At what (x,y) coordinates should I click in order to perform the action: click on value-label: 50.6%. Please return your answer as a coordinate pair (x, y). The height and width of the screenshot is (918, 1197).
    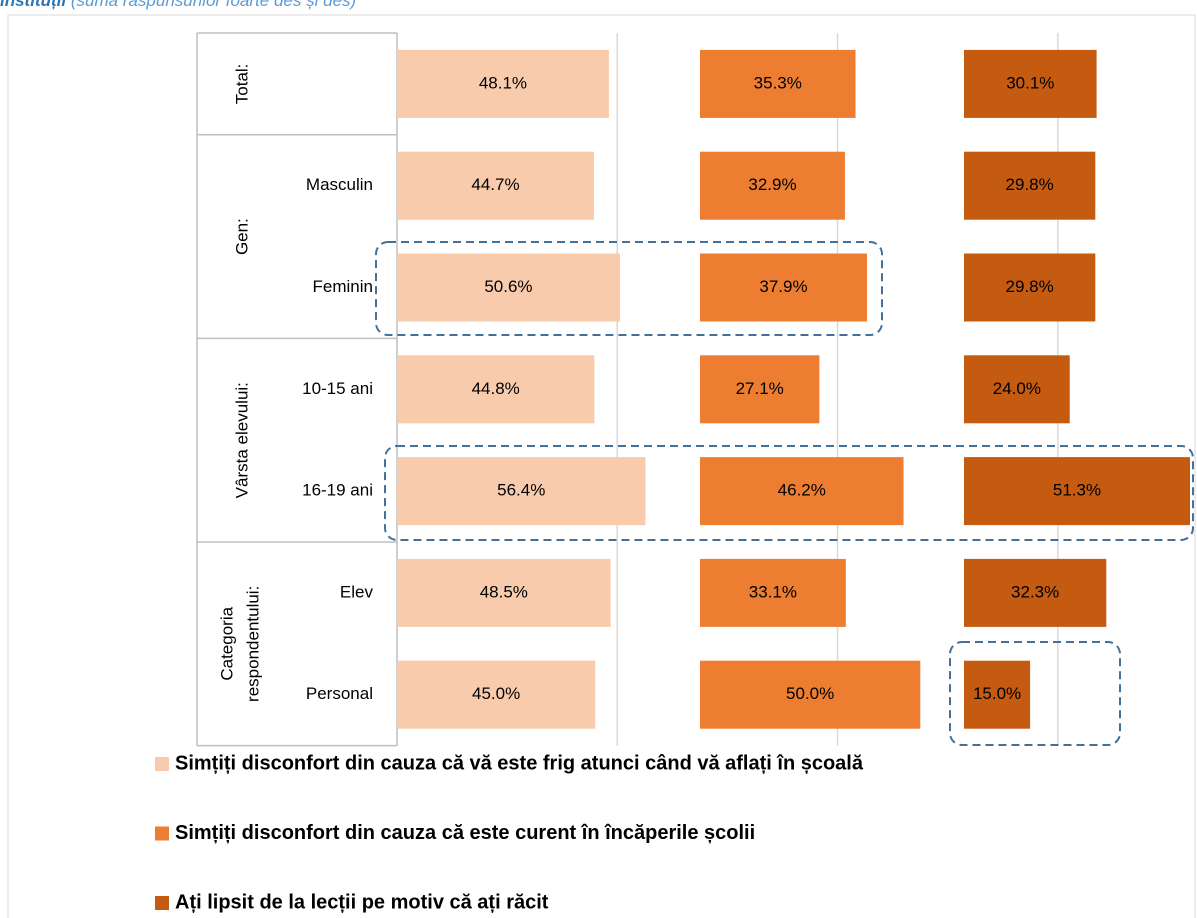
    Looking at the image, I should click on (508, 286).